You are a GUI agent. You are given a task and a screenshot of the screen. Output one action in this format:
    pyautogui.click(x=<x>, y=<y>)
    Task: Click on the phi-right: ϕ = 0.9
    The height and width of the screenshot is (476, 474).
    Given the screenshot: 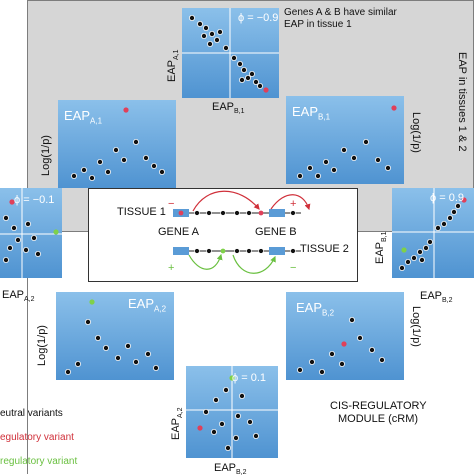 What is the action you would take?
    pyautogui.click(x=447, y=198)
    